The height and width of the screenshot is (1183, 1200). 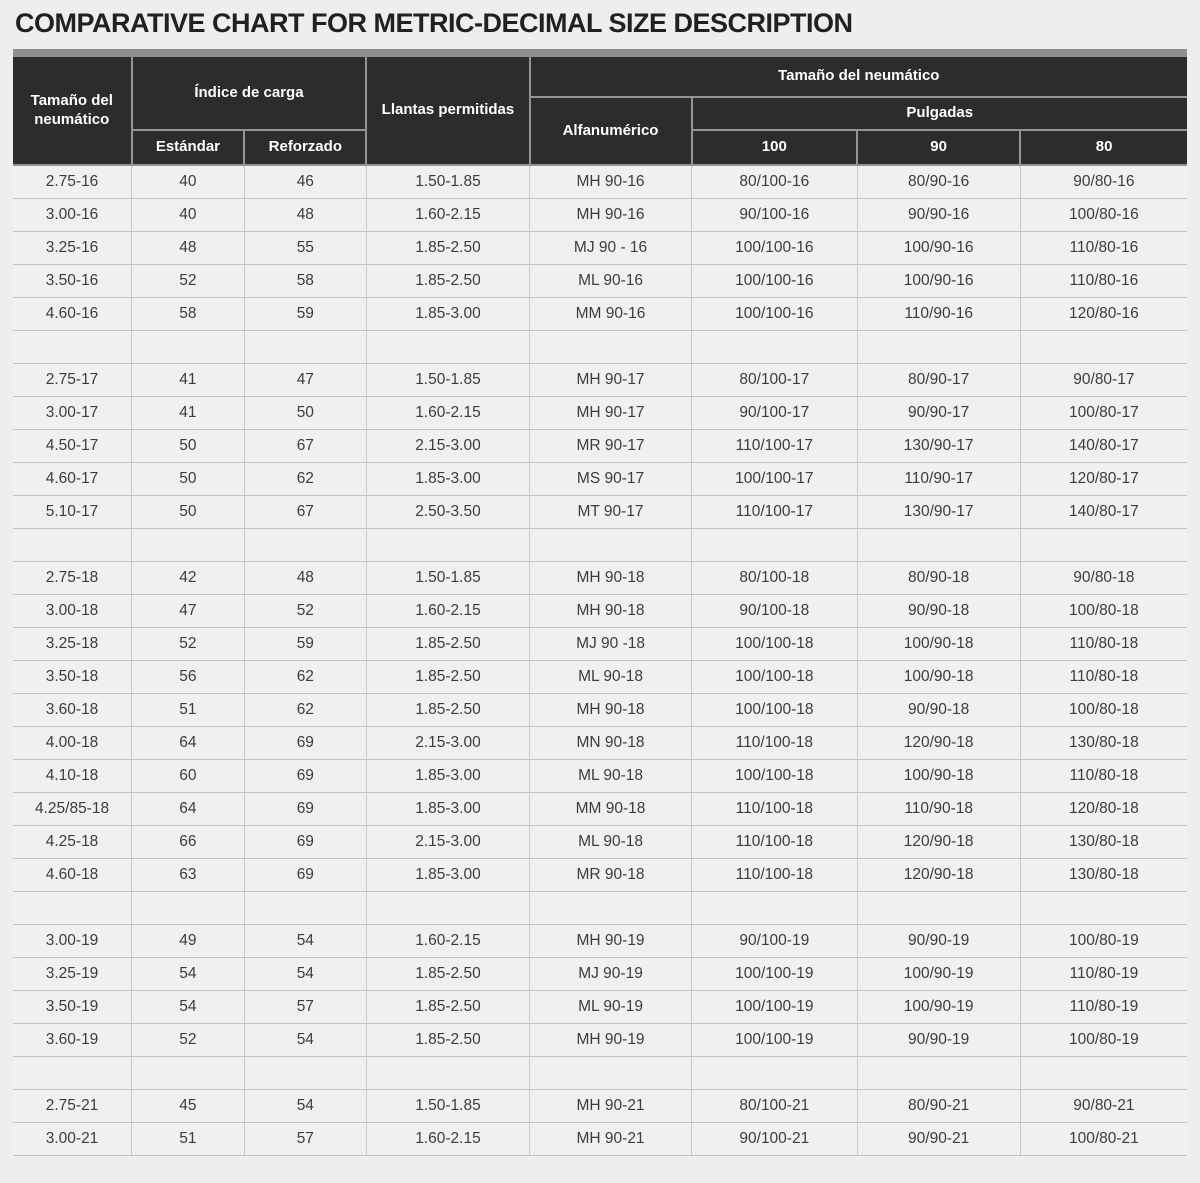 I want to click on table-cell: 90/80-17, so click(x=1103, y=380).